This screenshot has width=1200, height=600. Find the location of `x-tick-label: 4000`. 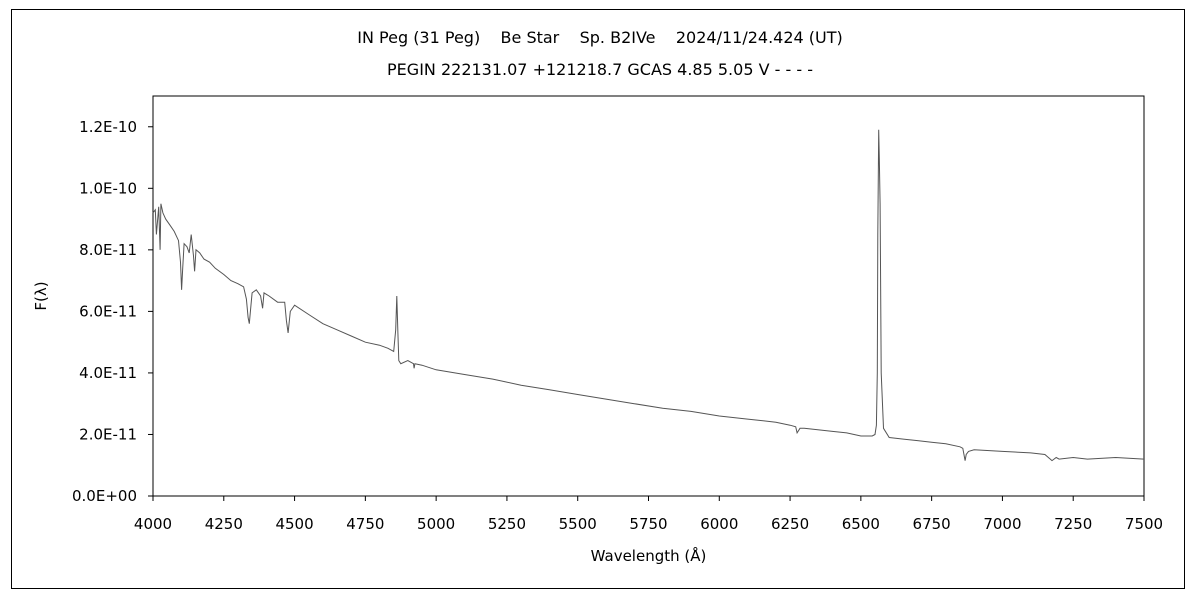

x-tick-label: 4000 is located at coordinates (153, 524).